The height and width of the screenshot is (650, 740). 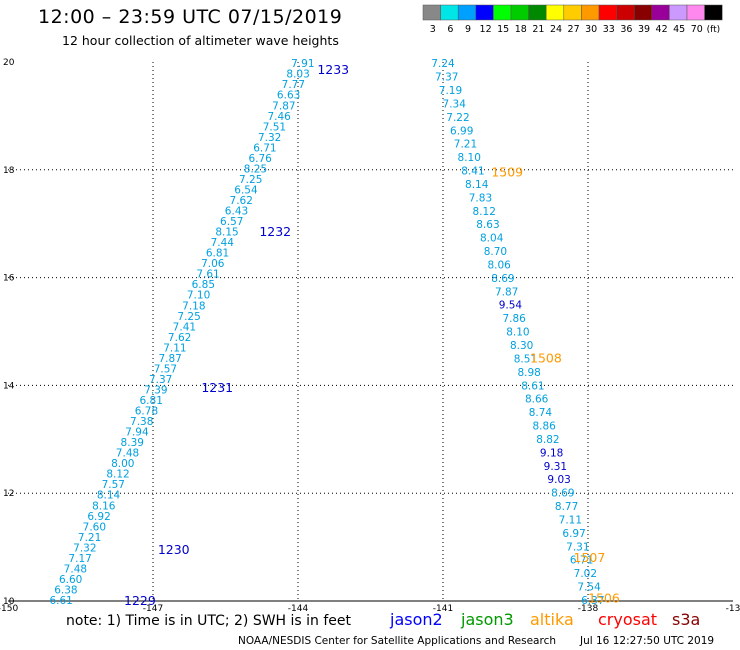 I want to click on x-tick-label: -144, so click(x=298, y=609).